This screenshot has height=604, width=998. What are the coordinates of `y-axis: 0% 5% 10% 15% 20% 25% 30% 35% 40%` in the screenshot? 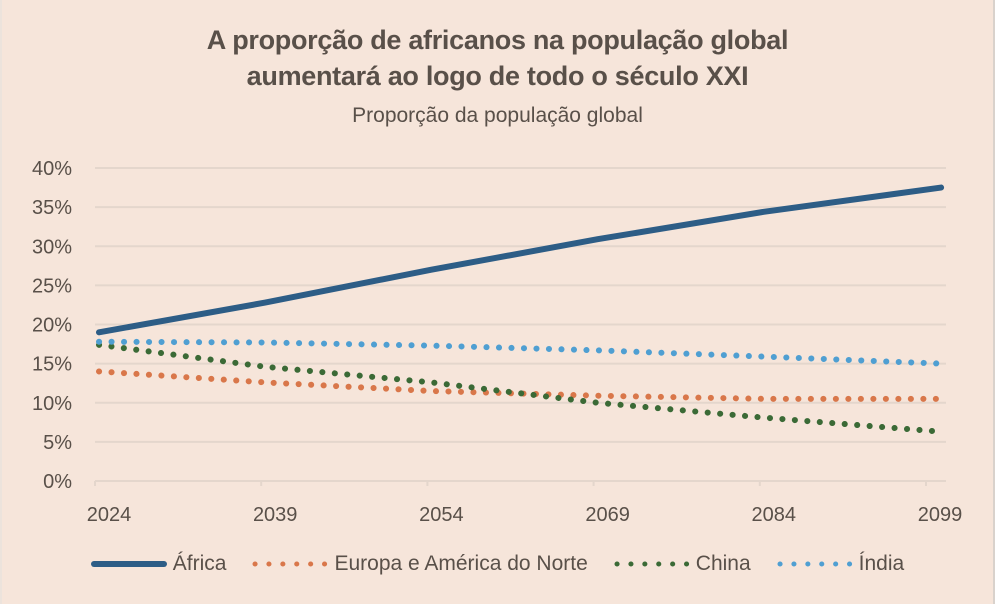 It's located at (52, 325).